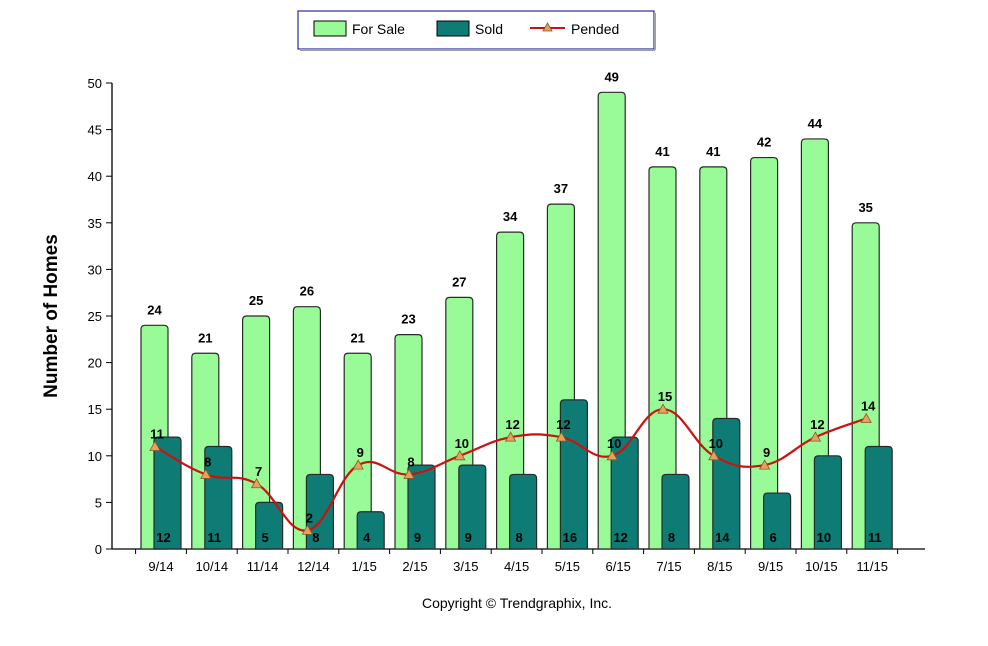 The height and width of the screenshot is (646, 988). Describe the element at coordinates (547, 27) in the screenshot. I see `legend-marker-pended` at that location.